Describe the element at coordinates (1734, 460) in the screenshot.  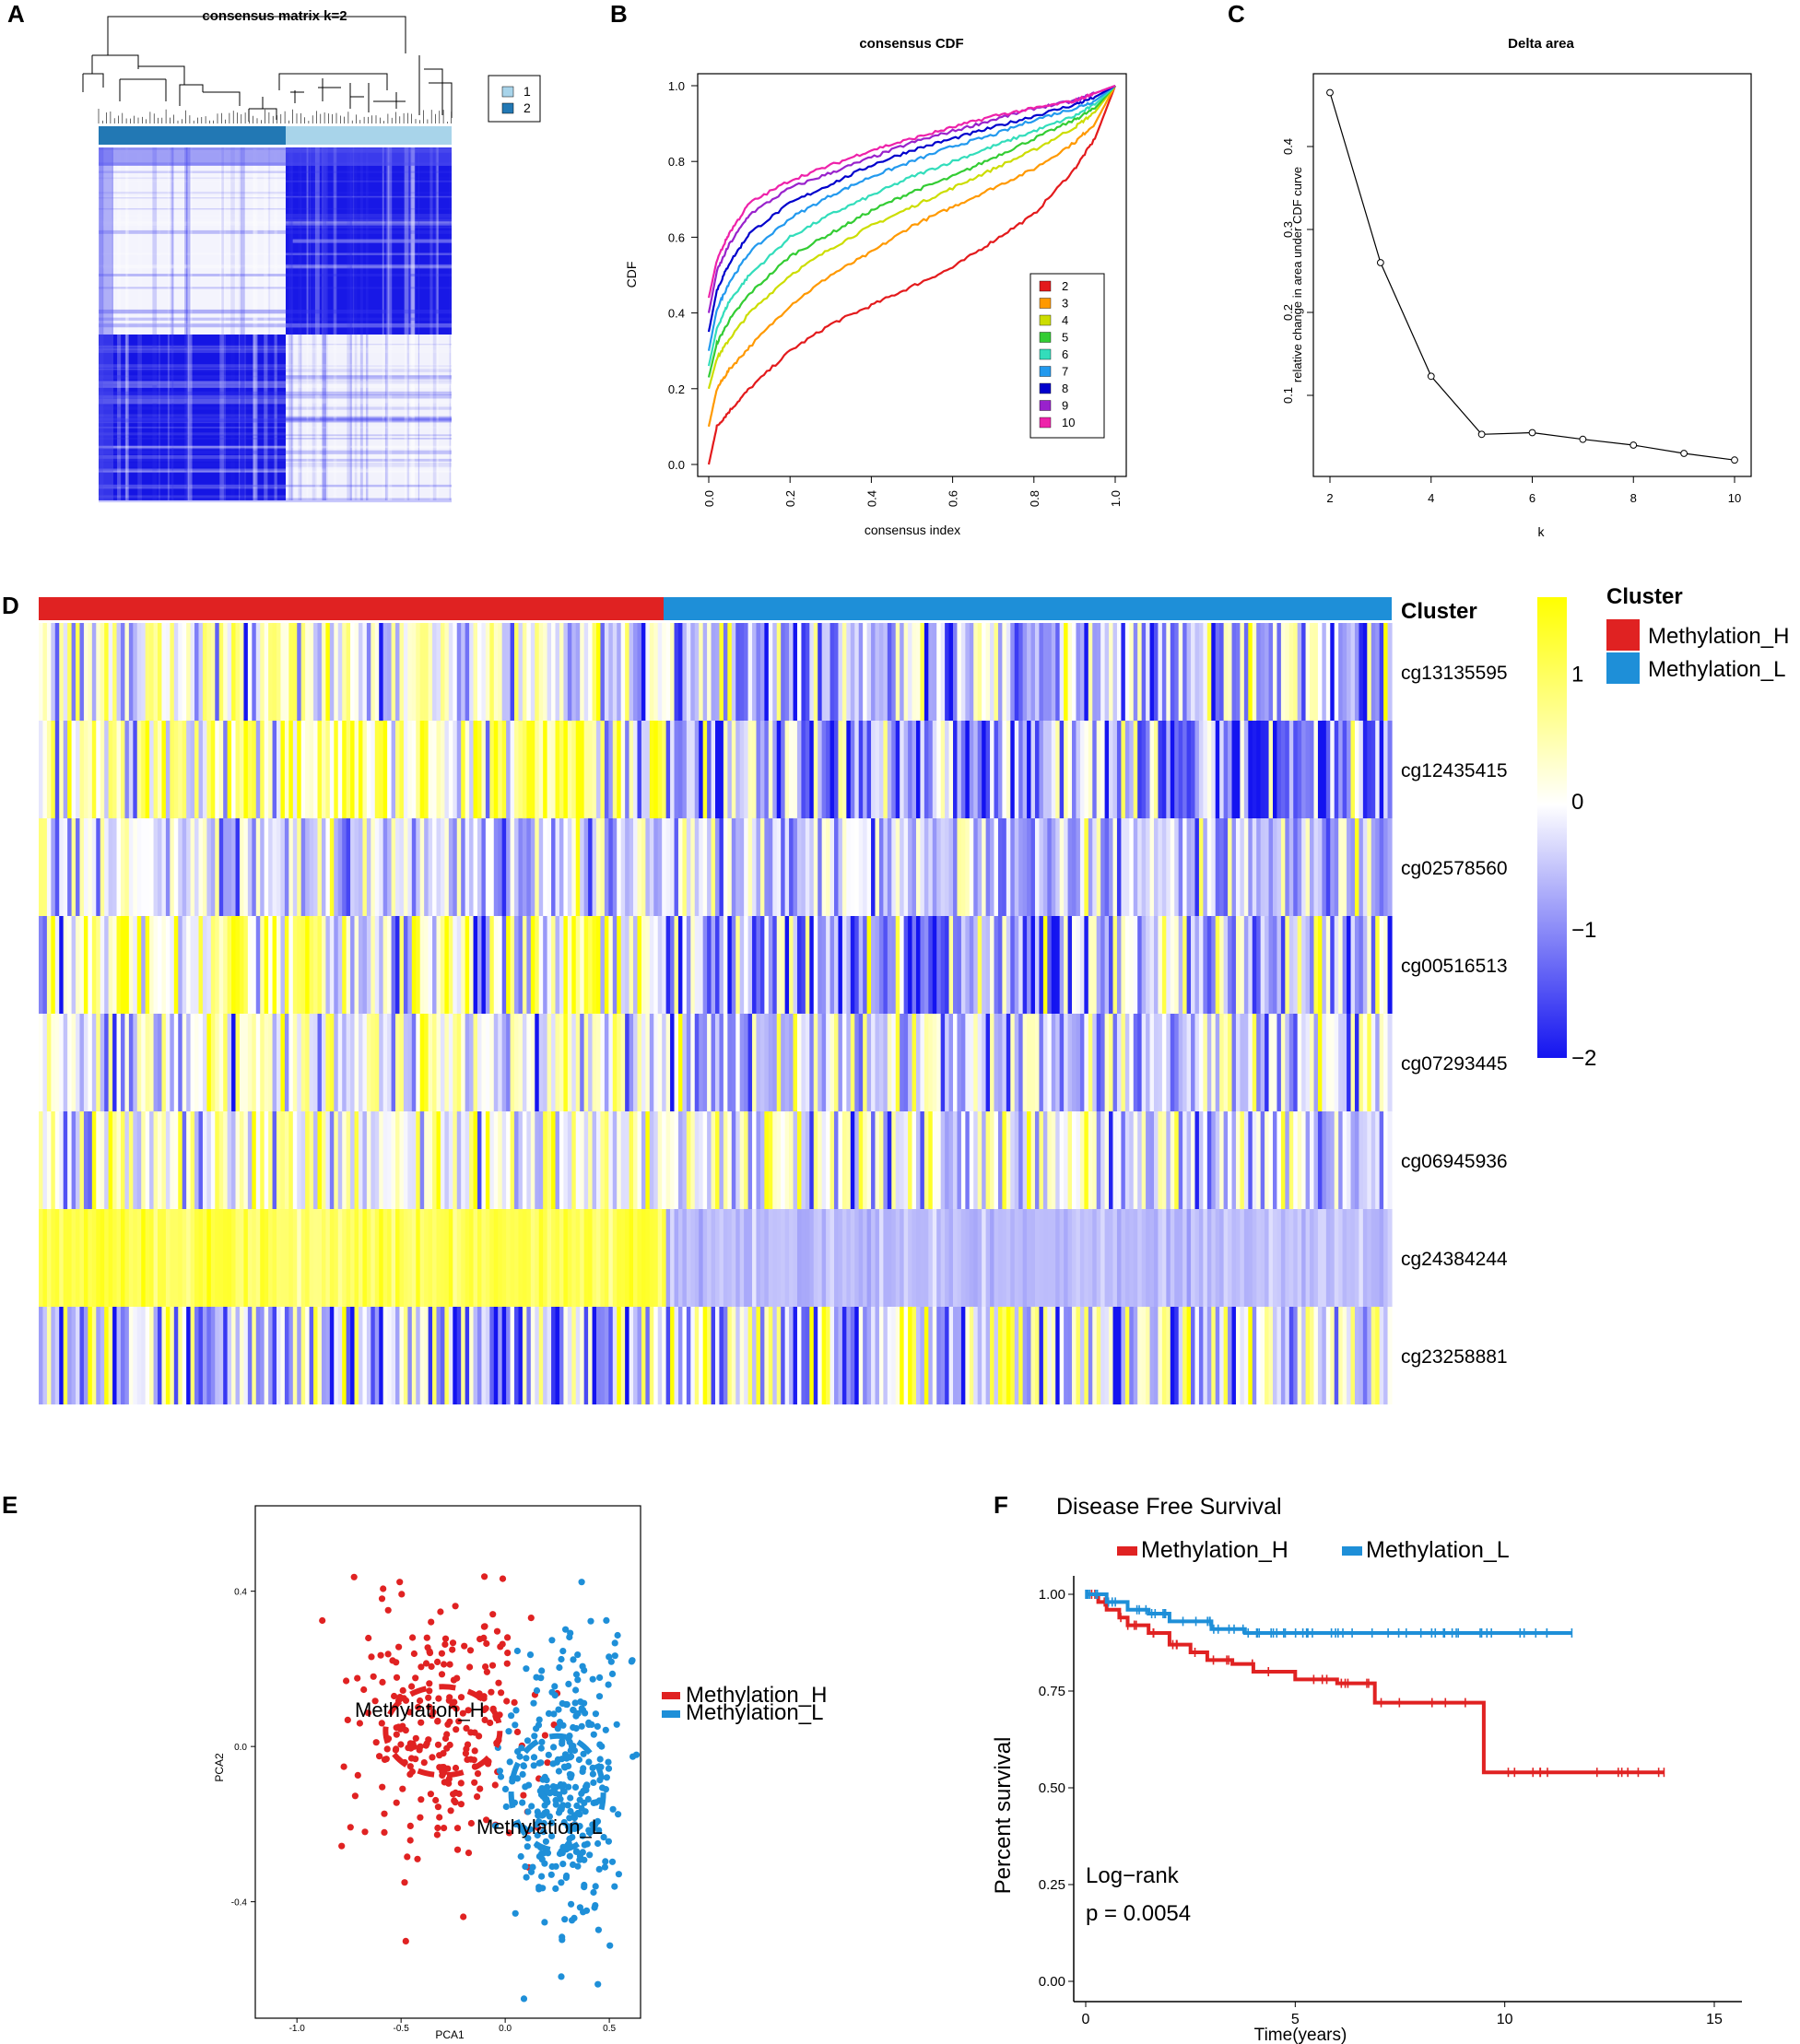
I see `delta-point` at that location.